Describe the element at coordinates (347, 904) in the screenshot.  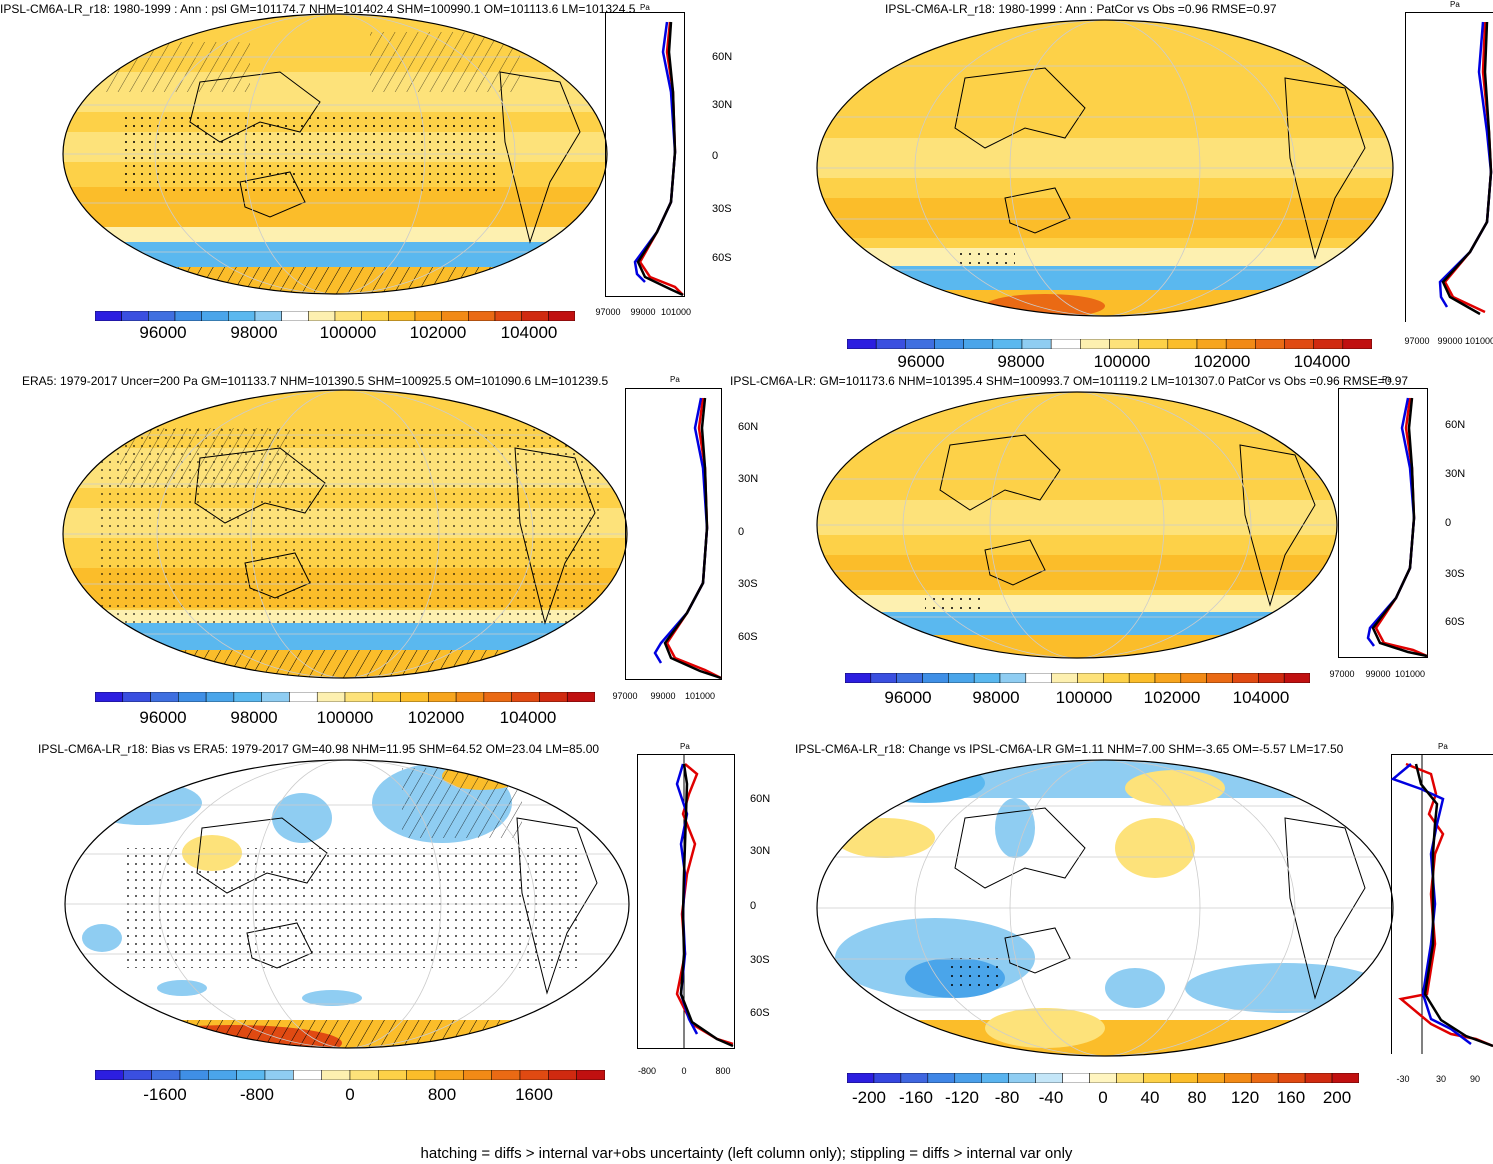
I see `map-bias` at that location.